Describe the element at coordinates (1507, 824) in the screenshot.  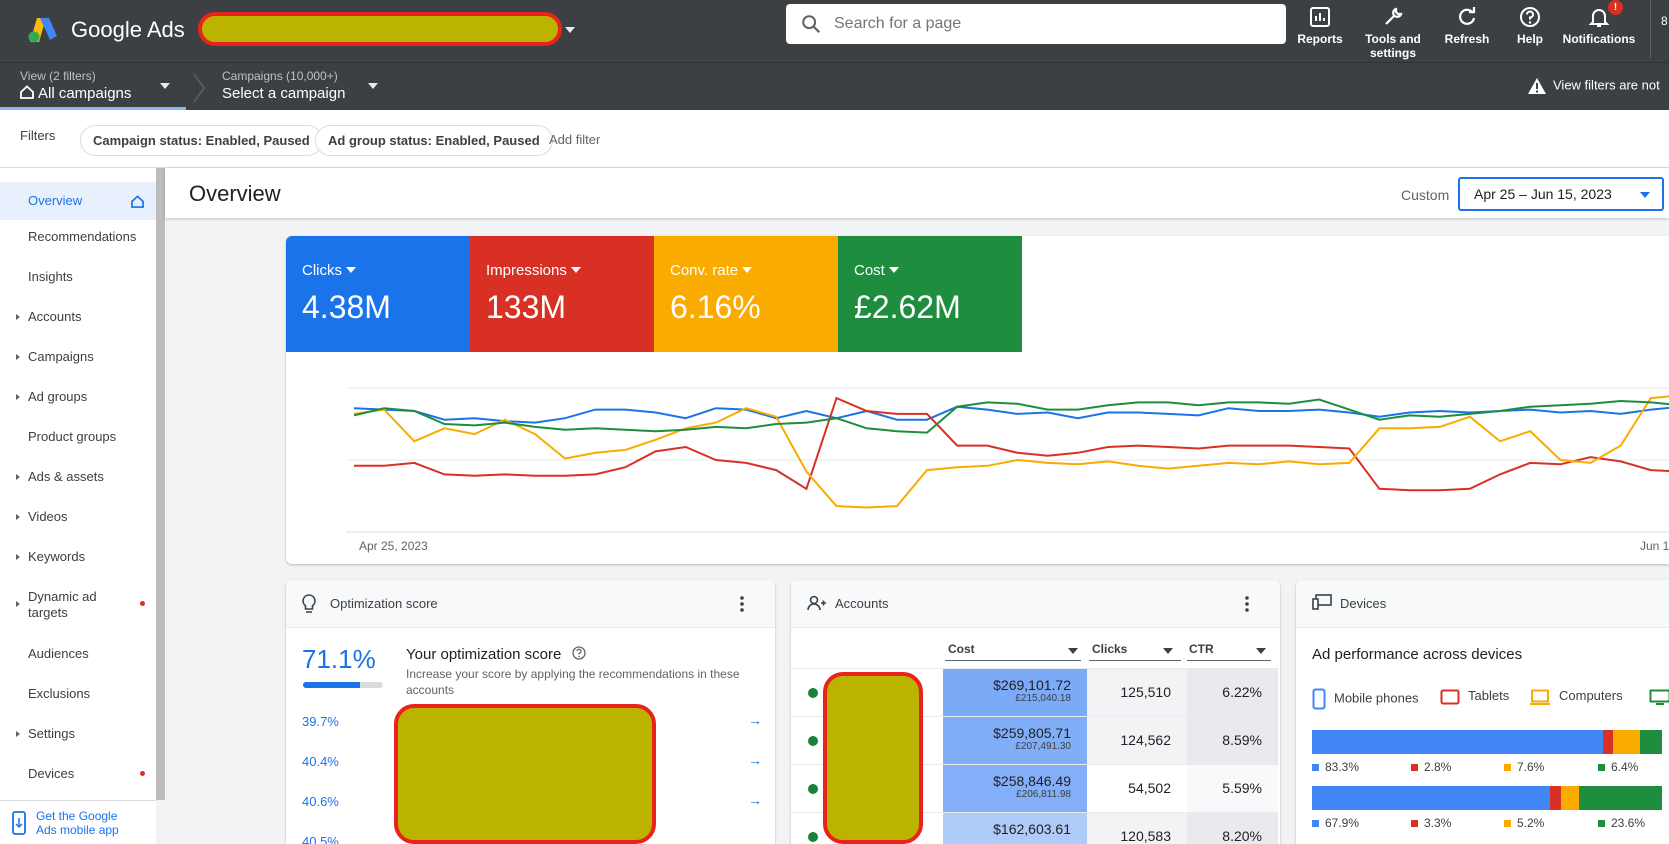
I see `legend-swatch` at that location.